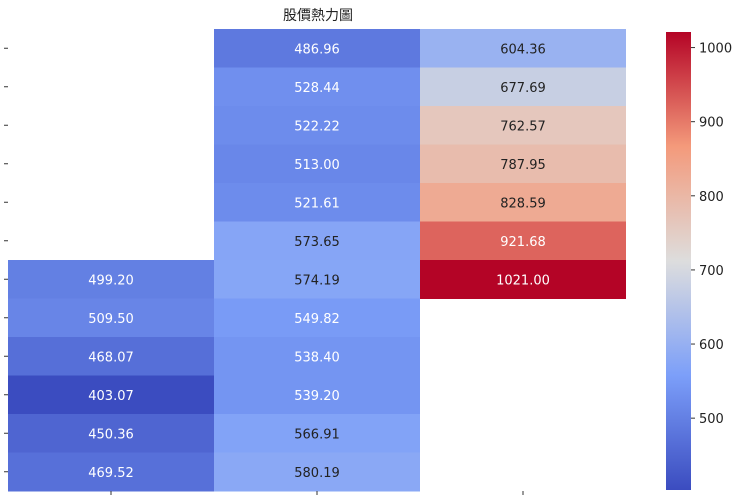 This screenshot has width=732, height=496. I want to click on cell-value-label: 580.19, so click(317, 473).